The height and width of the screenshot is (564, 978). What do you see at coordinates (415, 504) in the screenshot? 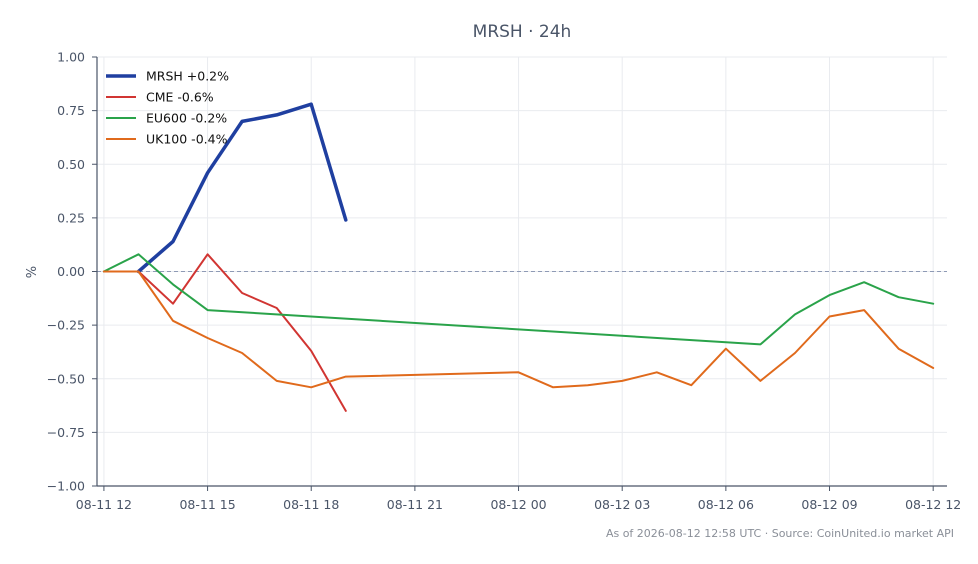
I see `x-tick-label: 08-11 21` at bounding box center [415, 504].